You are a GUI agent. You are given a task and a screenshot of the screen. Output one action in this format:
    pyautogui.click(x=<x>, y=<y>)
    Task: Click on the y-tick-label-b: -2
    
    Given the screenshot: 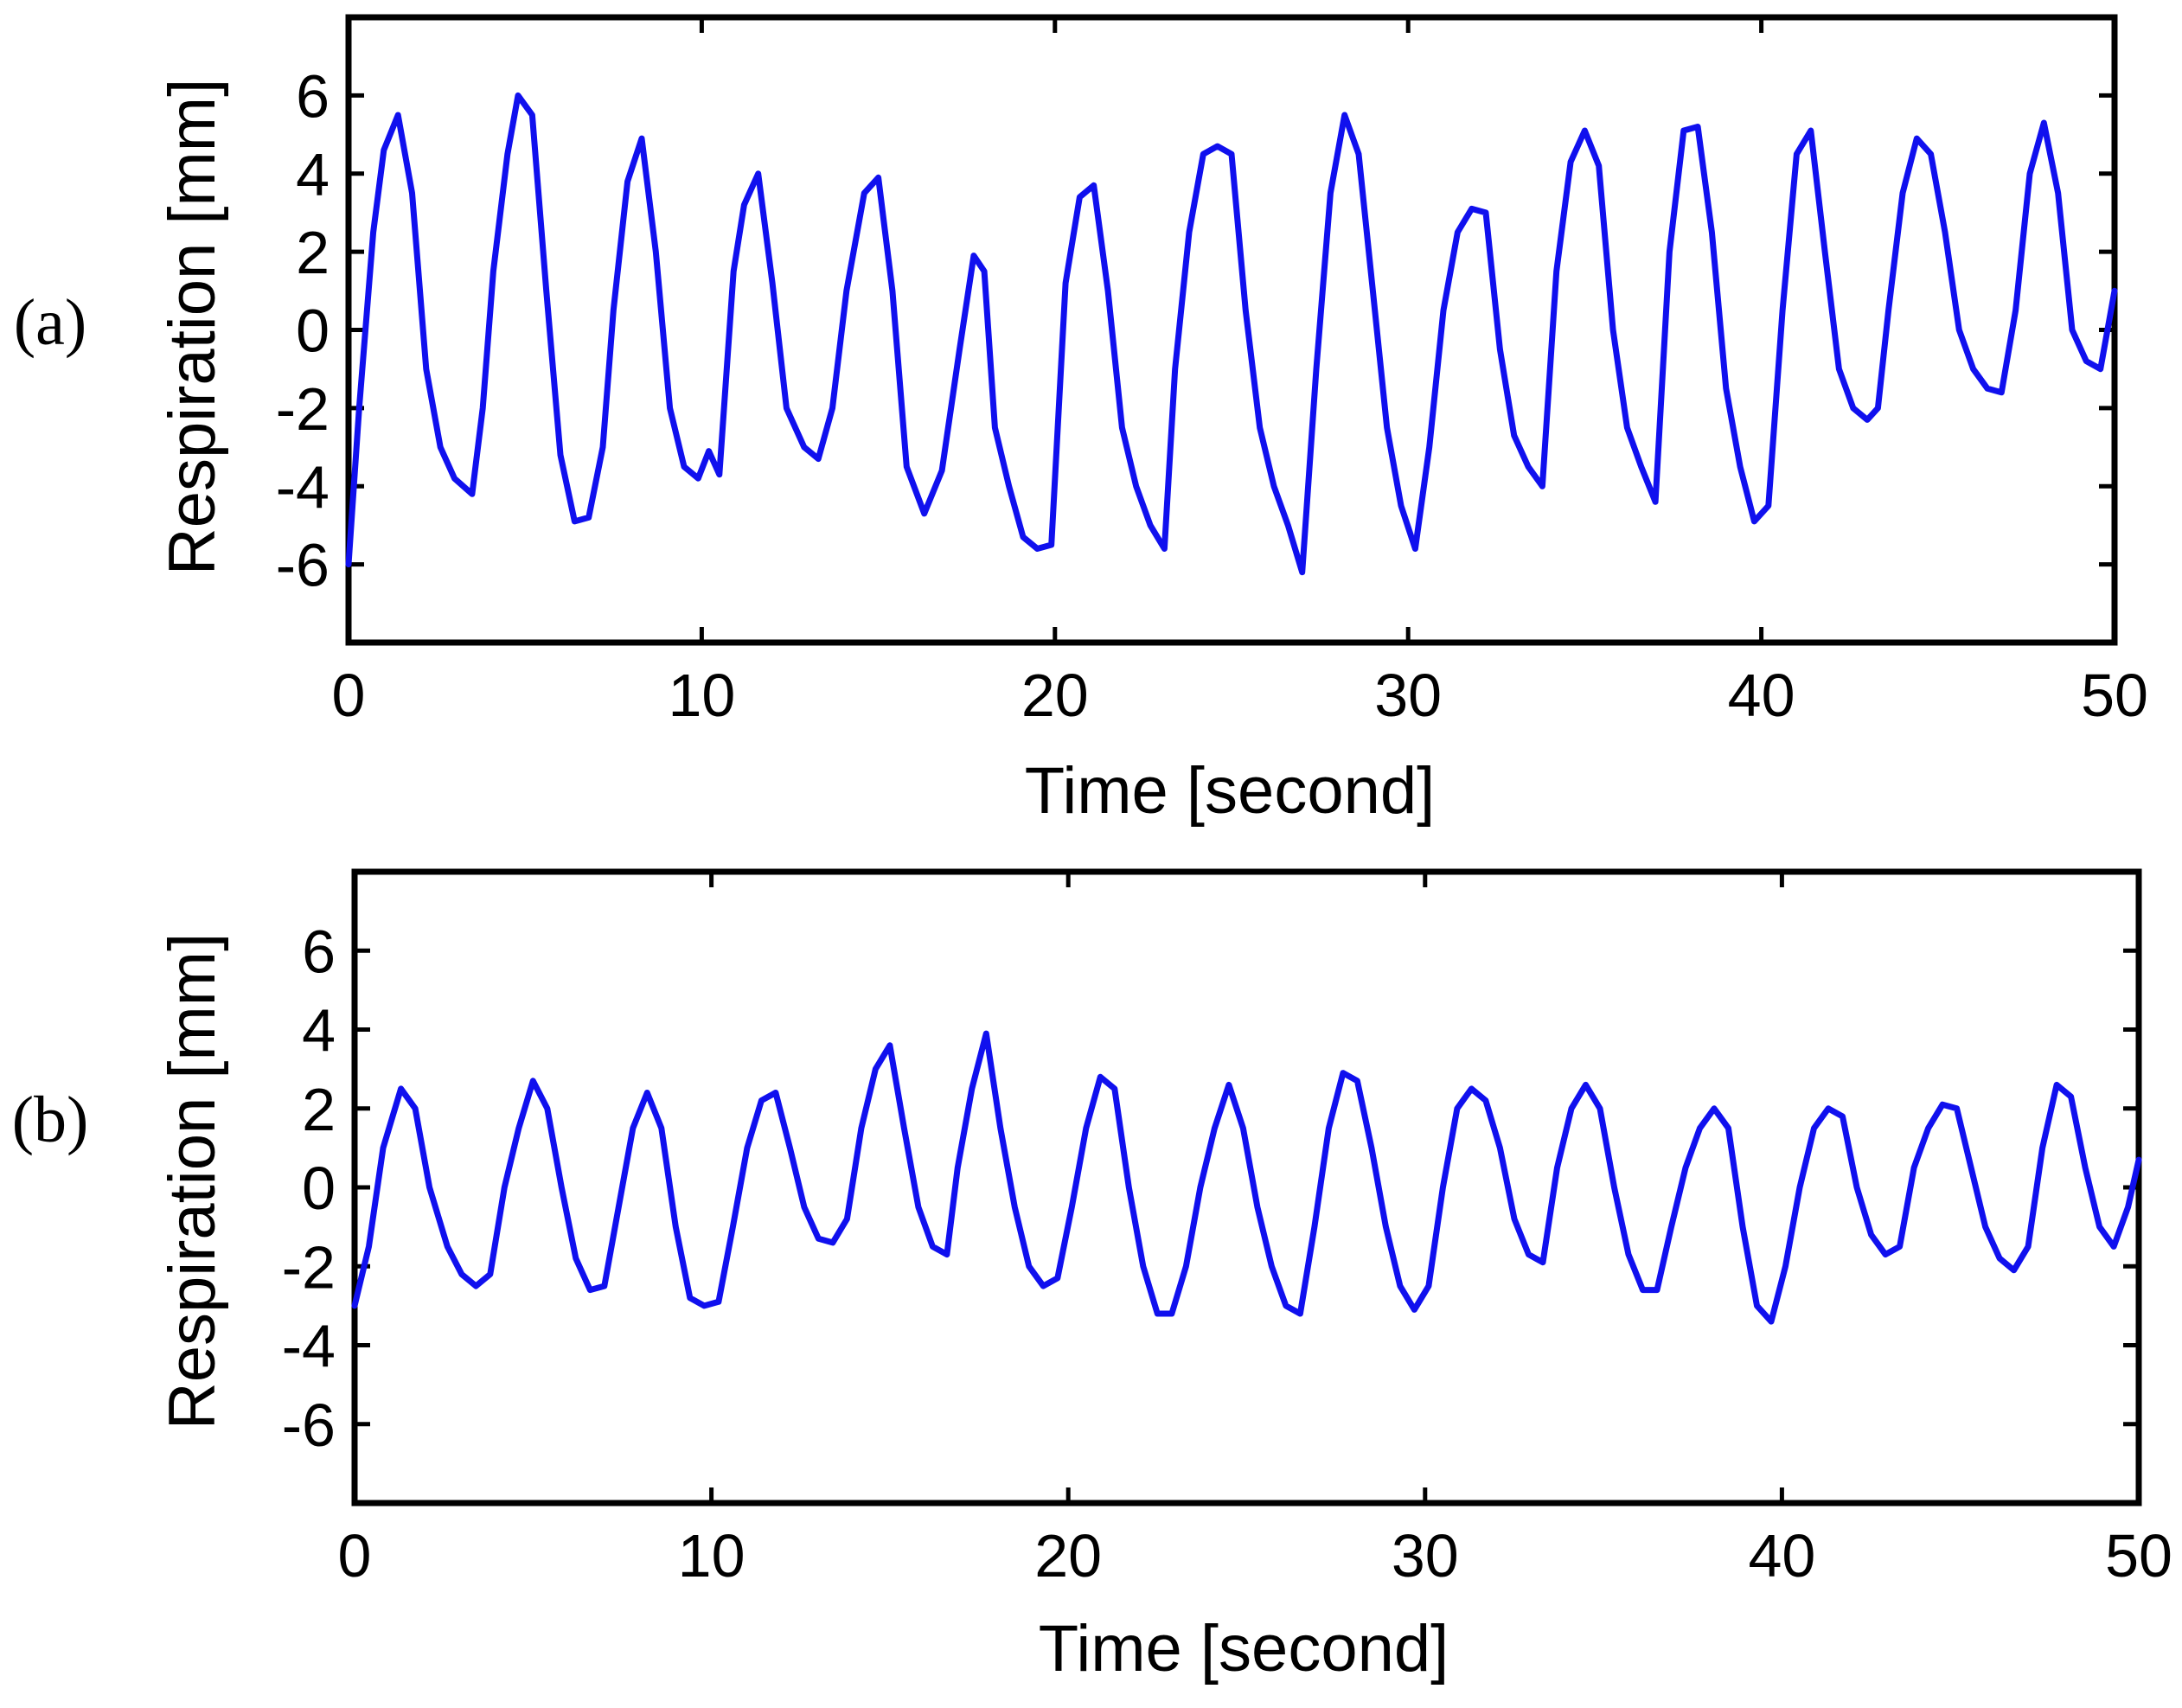 What is the action you would take?
    pyautogui.click(x=309, y=1267)
    